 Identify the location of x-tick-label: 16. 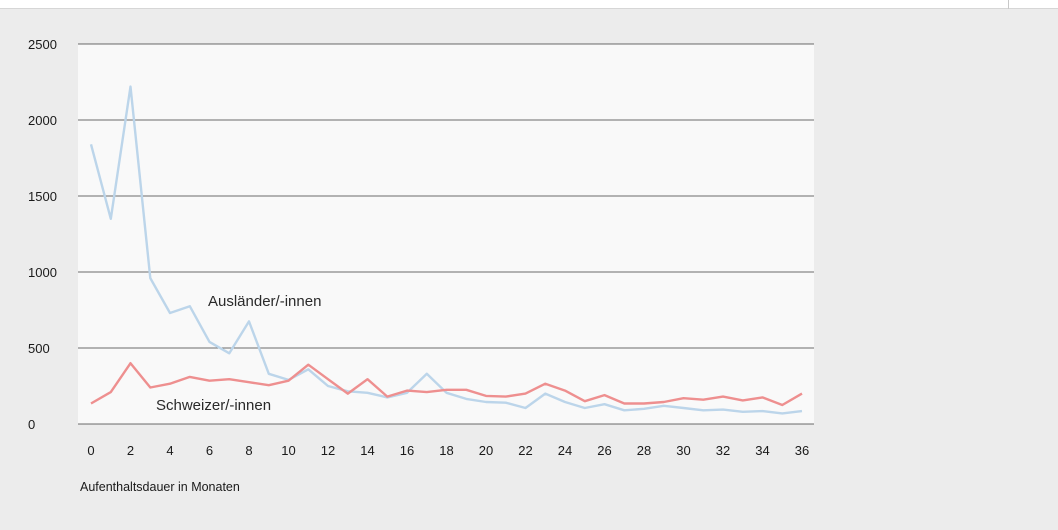
(407, 450).